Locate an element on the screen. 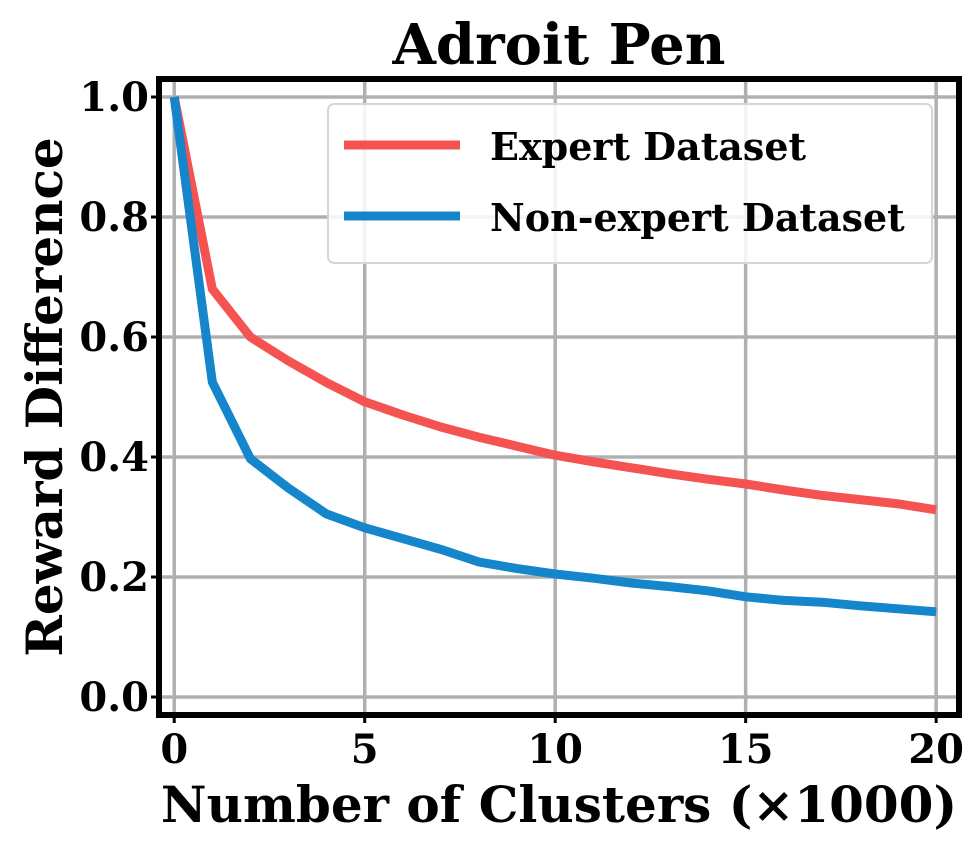 The image size is (976, 854). y-tick-label: 0.2 is located at coordinates (114, 577).